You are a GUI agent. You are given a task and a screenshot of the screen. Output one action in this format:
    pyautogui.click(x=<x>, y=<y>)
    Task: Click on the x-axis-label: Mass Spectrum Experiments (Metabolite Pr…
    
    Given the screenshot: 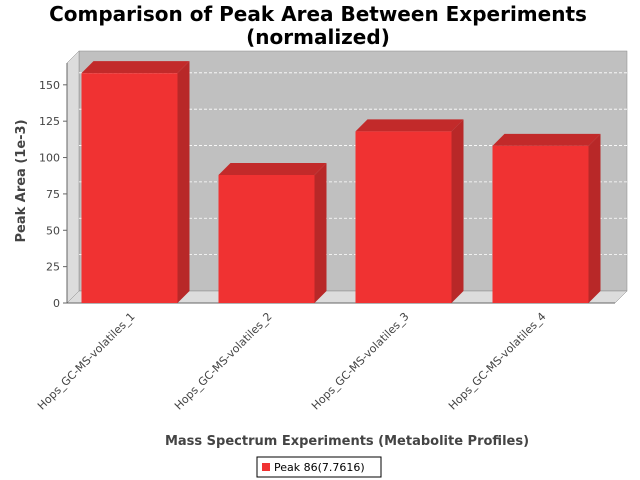 What is the action you would take?
    pyautogui.click(x=347, y=441)
    